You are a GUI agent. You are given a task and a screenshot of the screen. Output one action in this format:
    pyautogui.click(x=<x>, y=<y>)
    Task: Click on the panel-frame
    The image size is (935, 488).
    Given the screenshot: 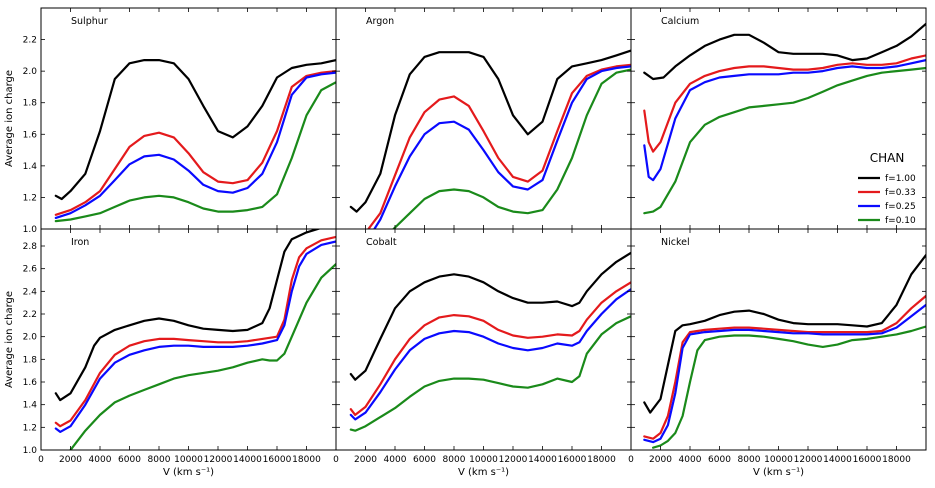 What is the action you would take?
    pyautogui.click(x=188, y=118)
    